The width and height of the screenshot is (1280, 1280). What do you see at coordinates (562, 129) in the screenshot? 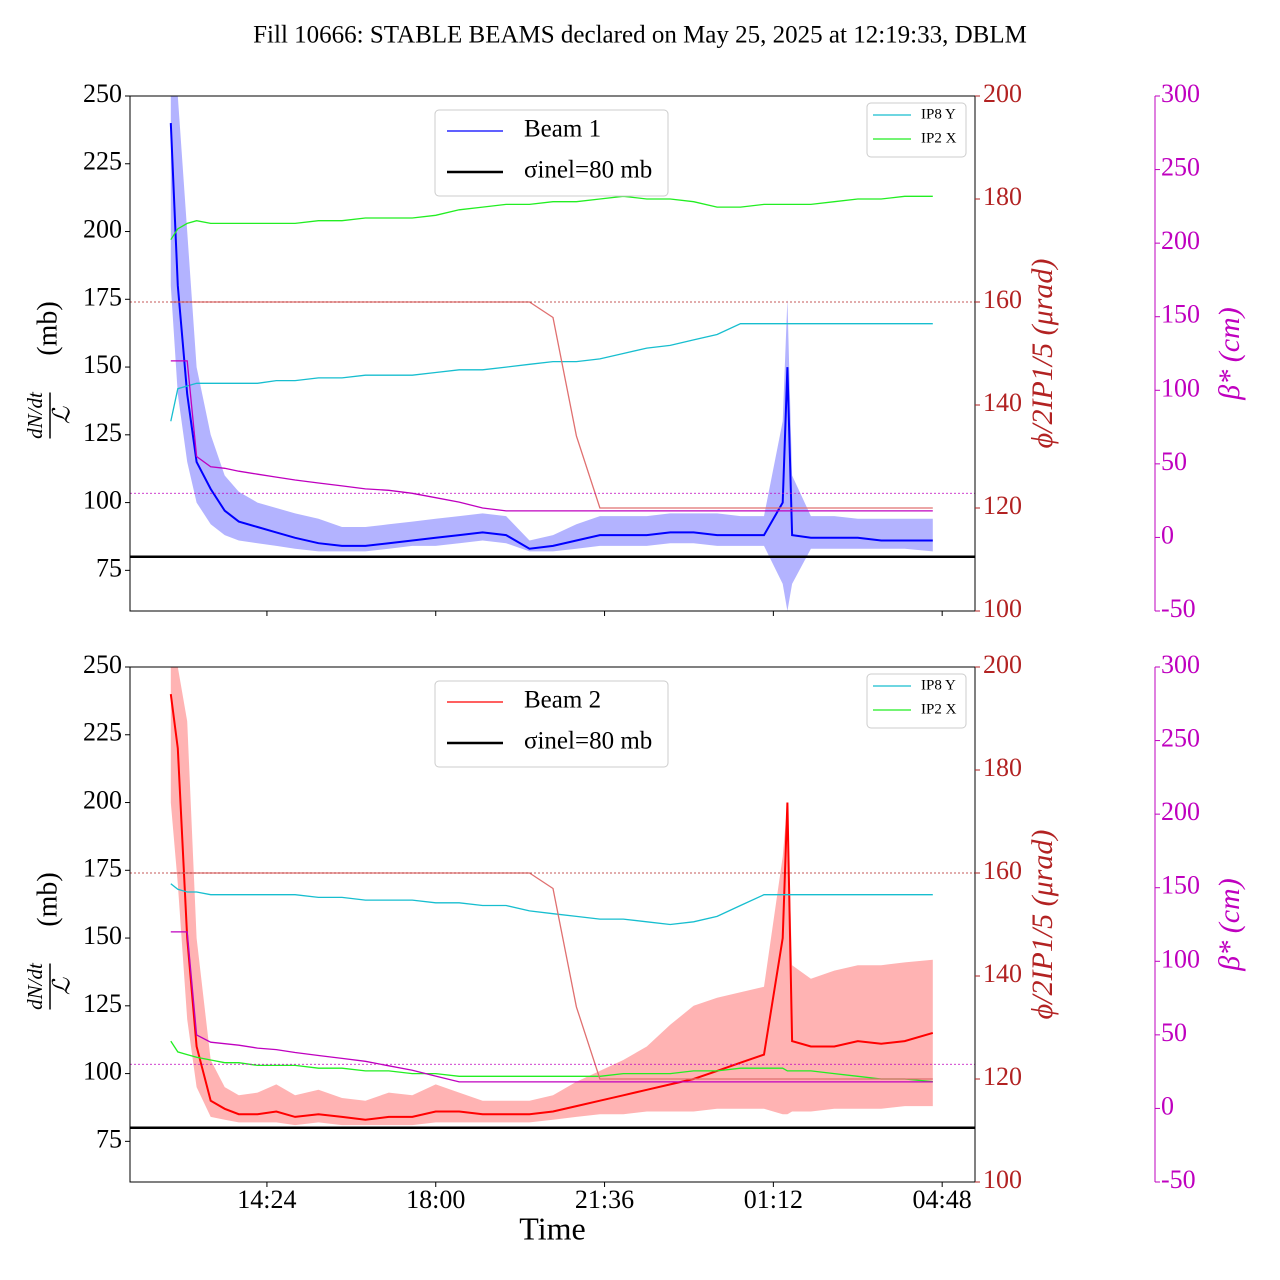
I see `legend-label: Beam 1` at bounding box center [562, 129].